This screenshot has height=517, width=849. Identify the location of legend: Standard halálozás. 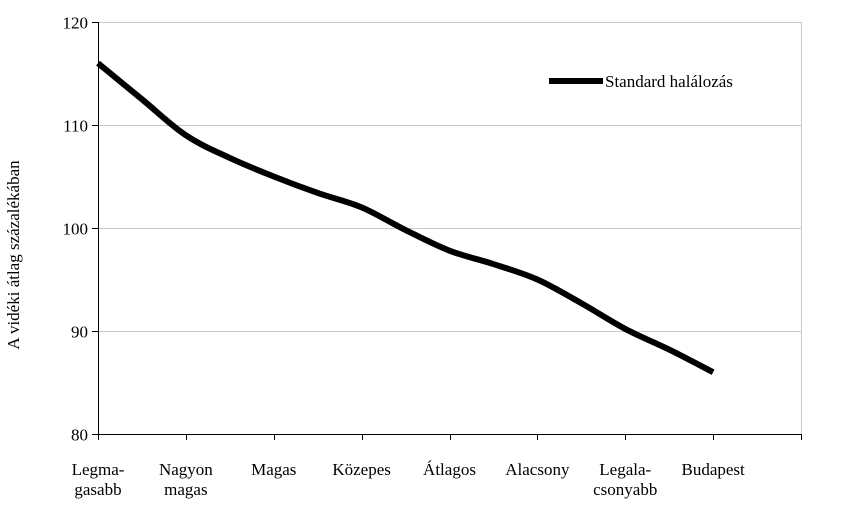
(641, 81).